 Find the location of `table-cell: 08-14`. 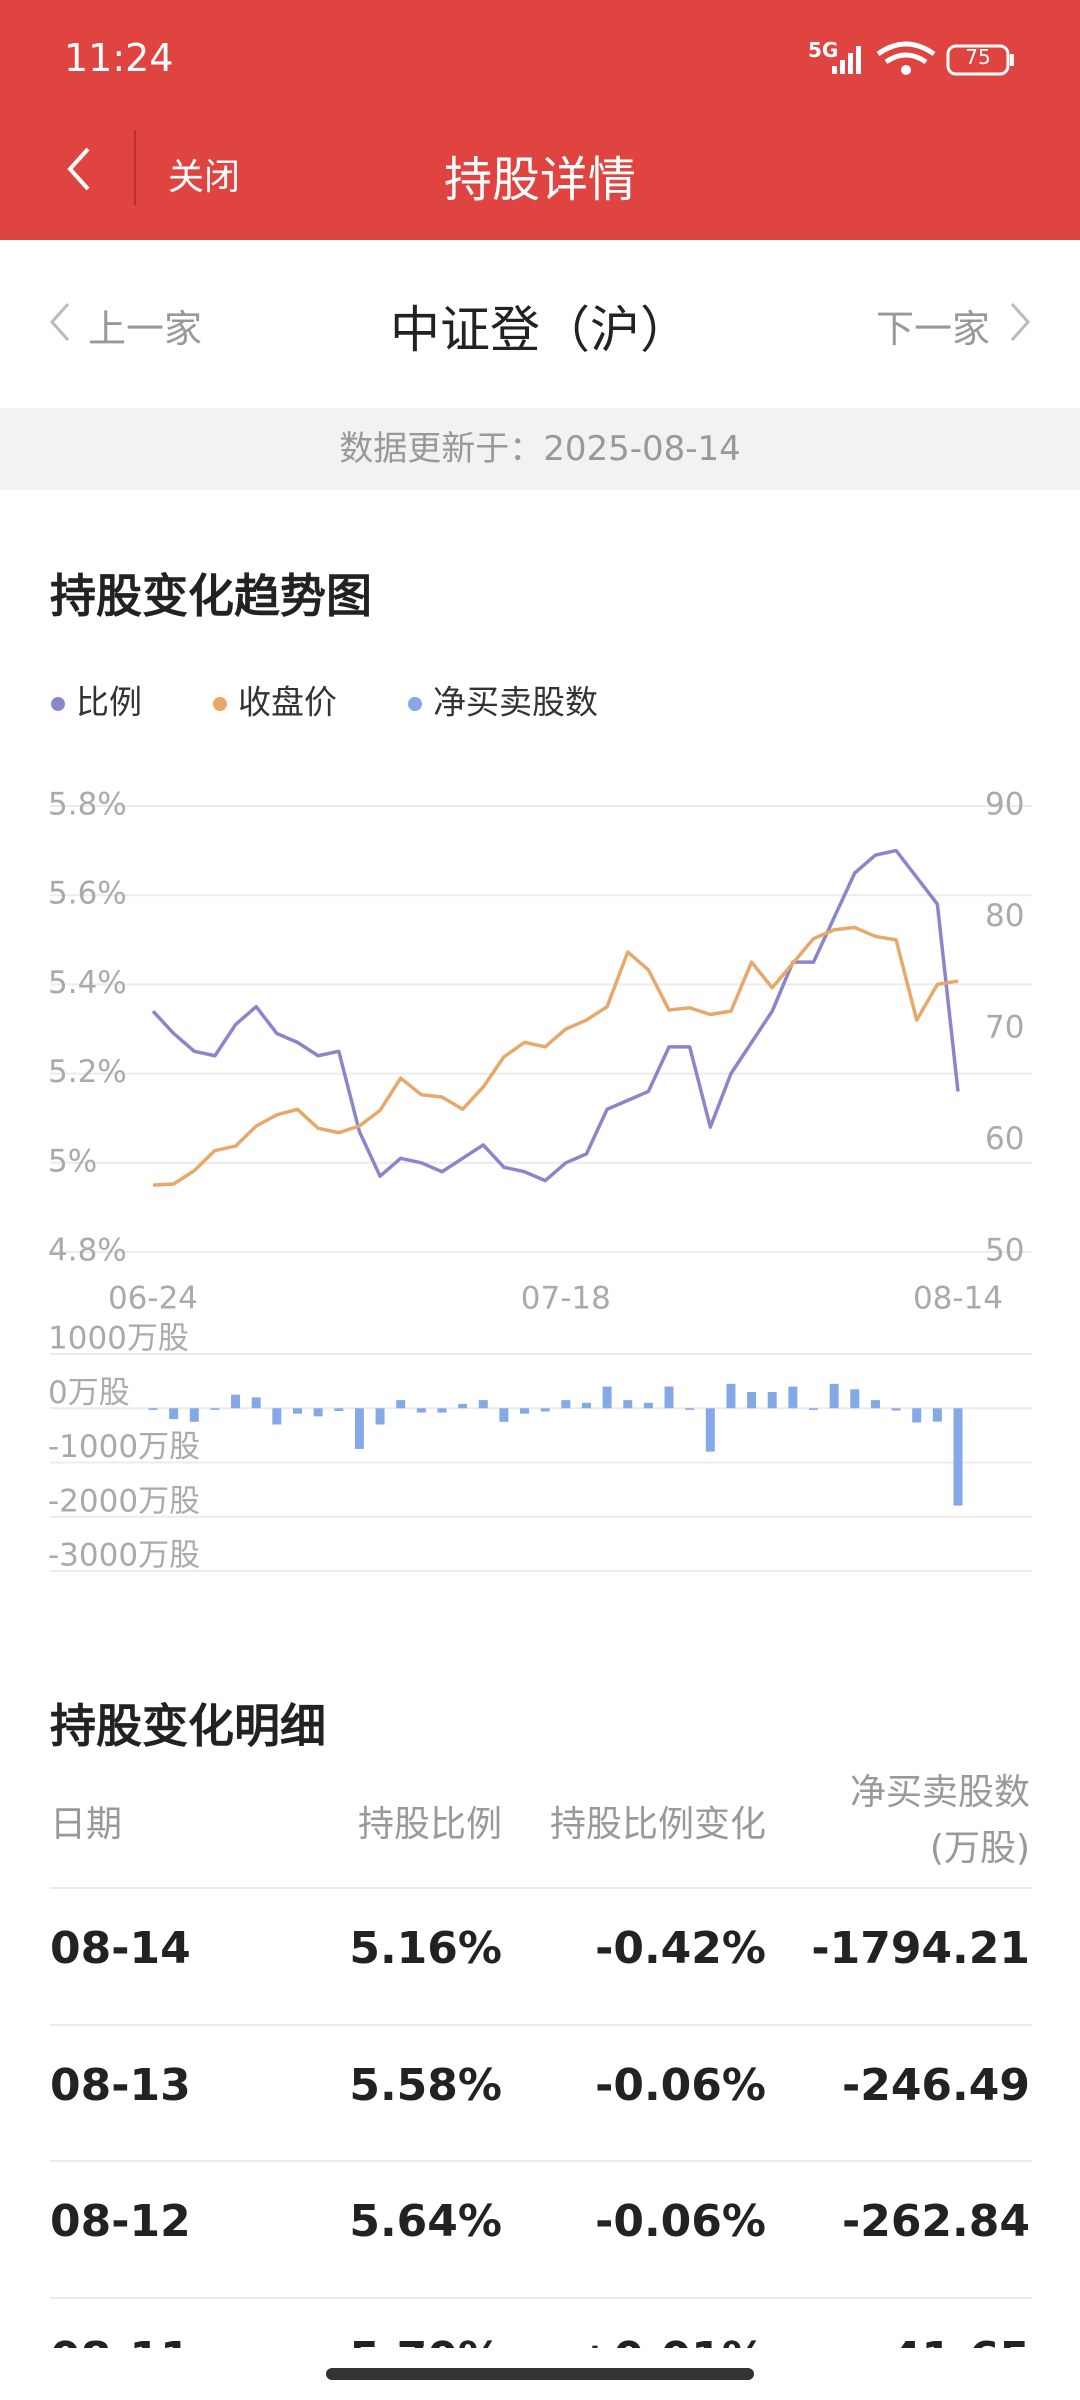

table-cell: 08-14 is located at coordinates (120, 1948).